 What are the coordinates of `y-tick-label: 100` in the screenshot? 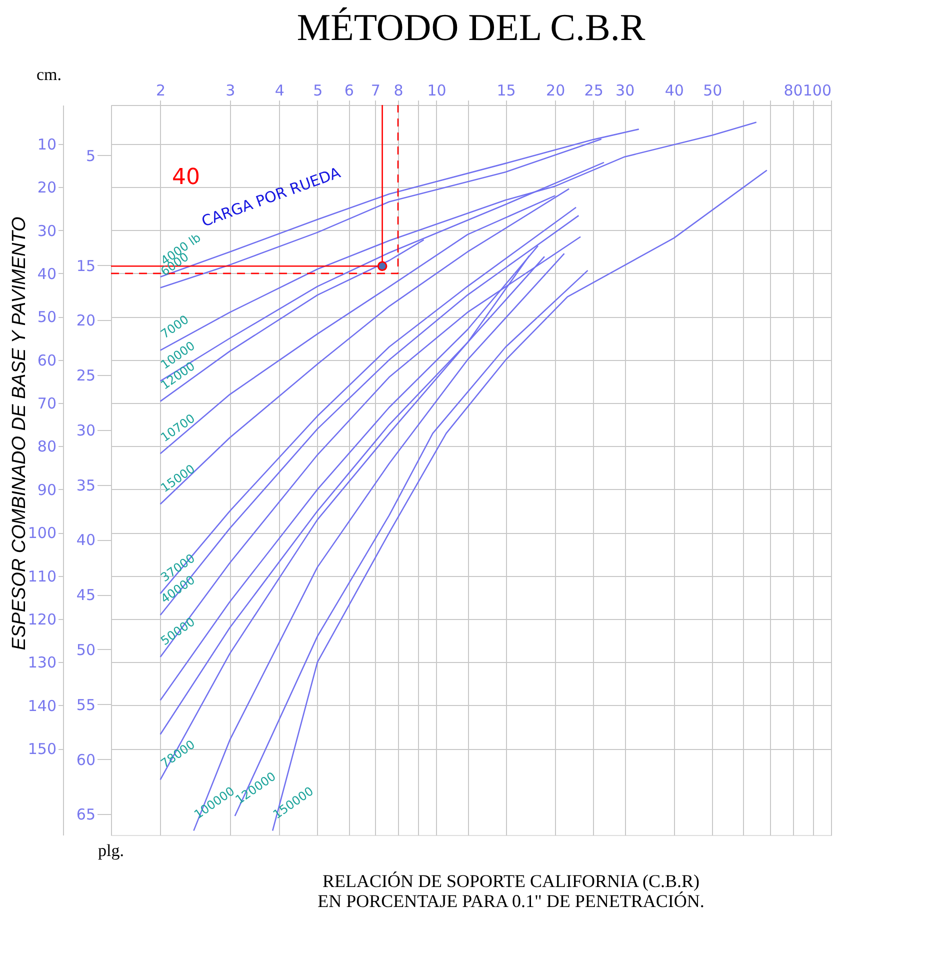 It's located at (42, 533).